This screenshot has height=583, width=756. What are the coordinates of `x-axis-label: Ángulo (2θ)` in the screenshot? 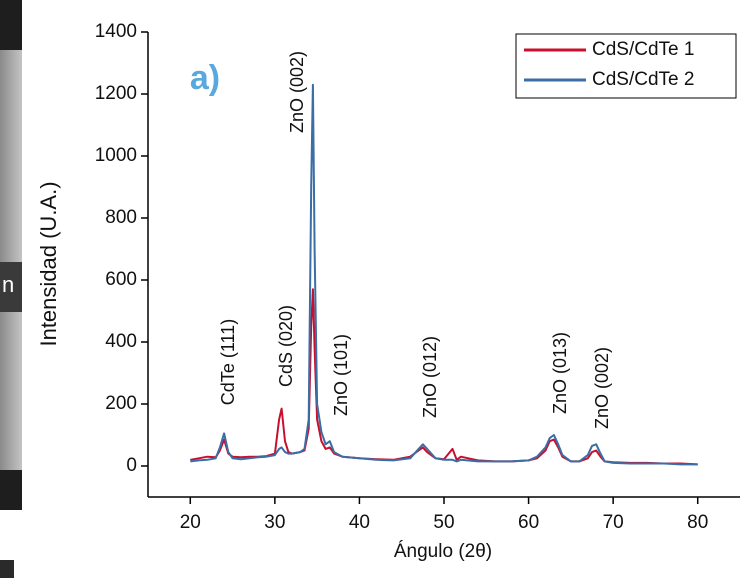 It's located at (443, 551).